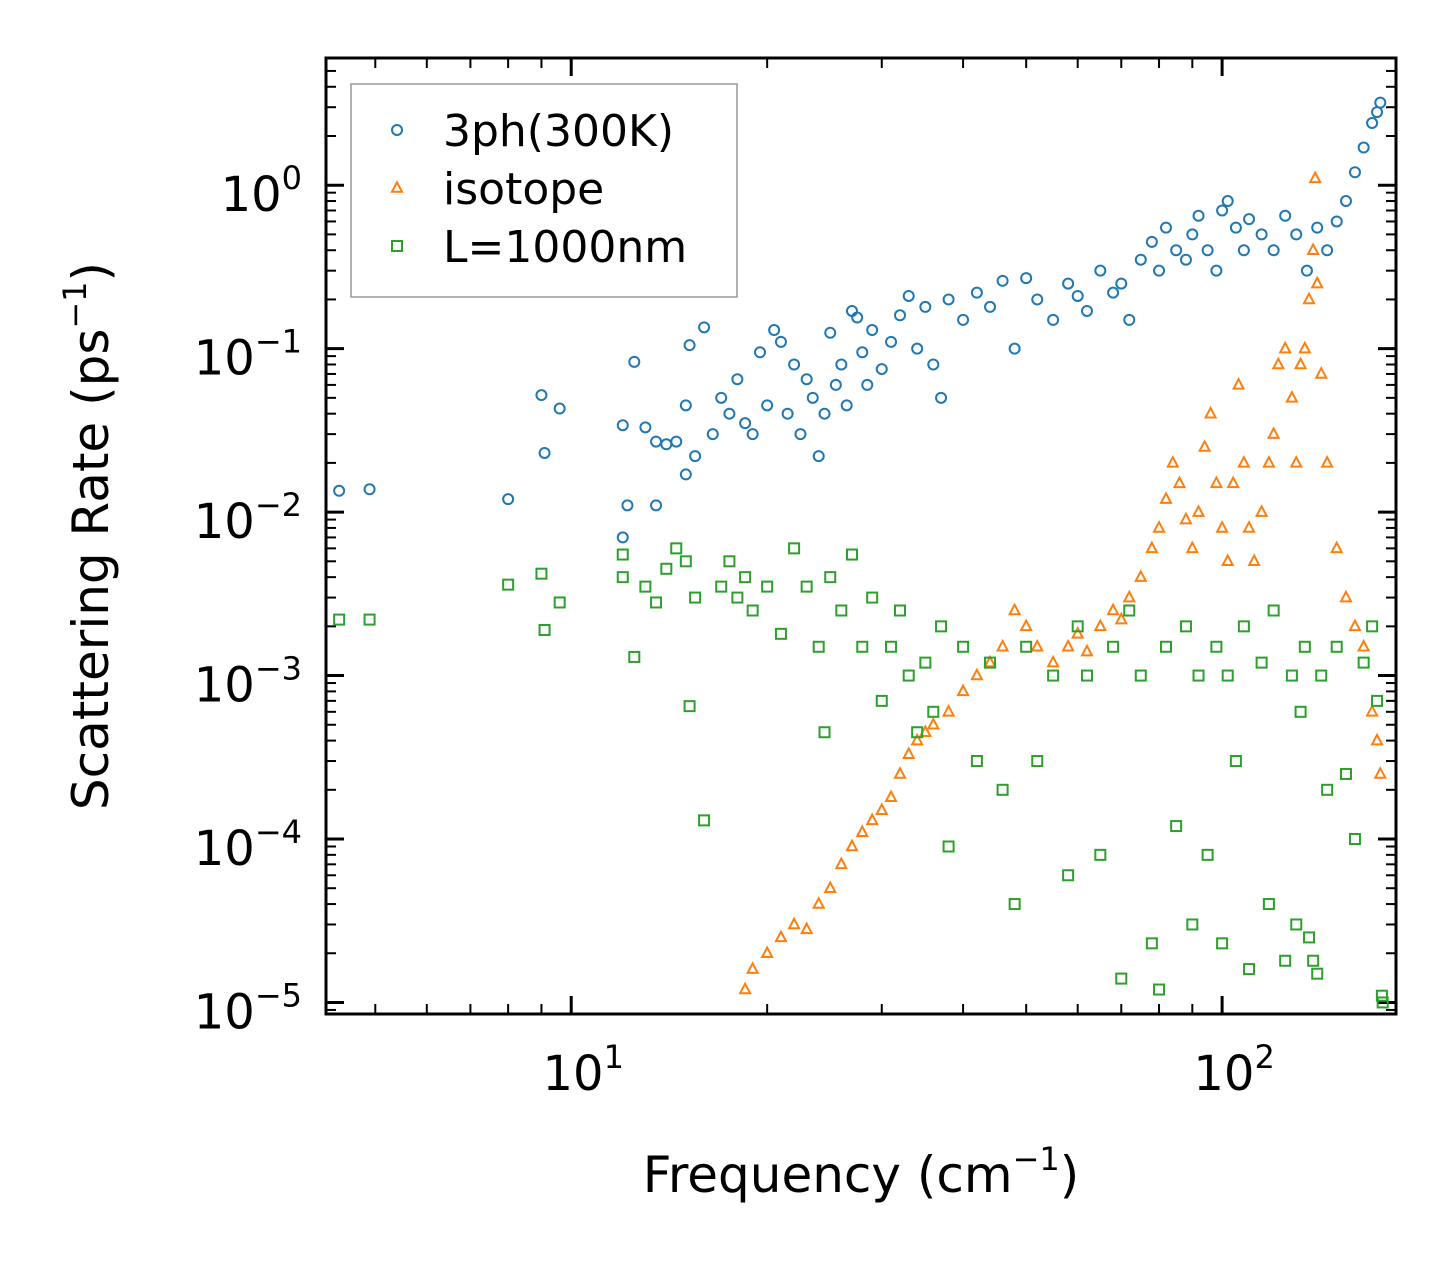  Describe the element at coordinates (261, 191) in the screenshot. I see `y-tick-label: 10⁰` at that location.